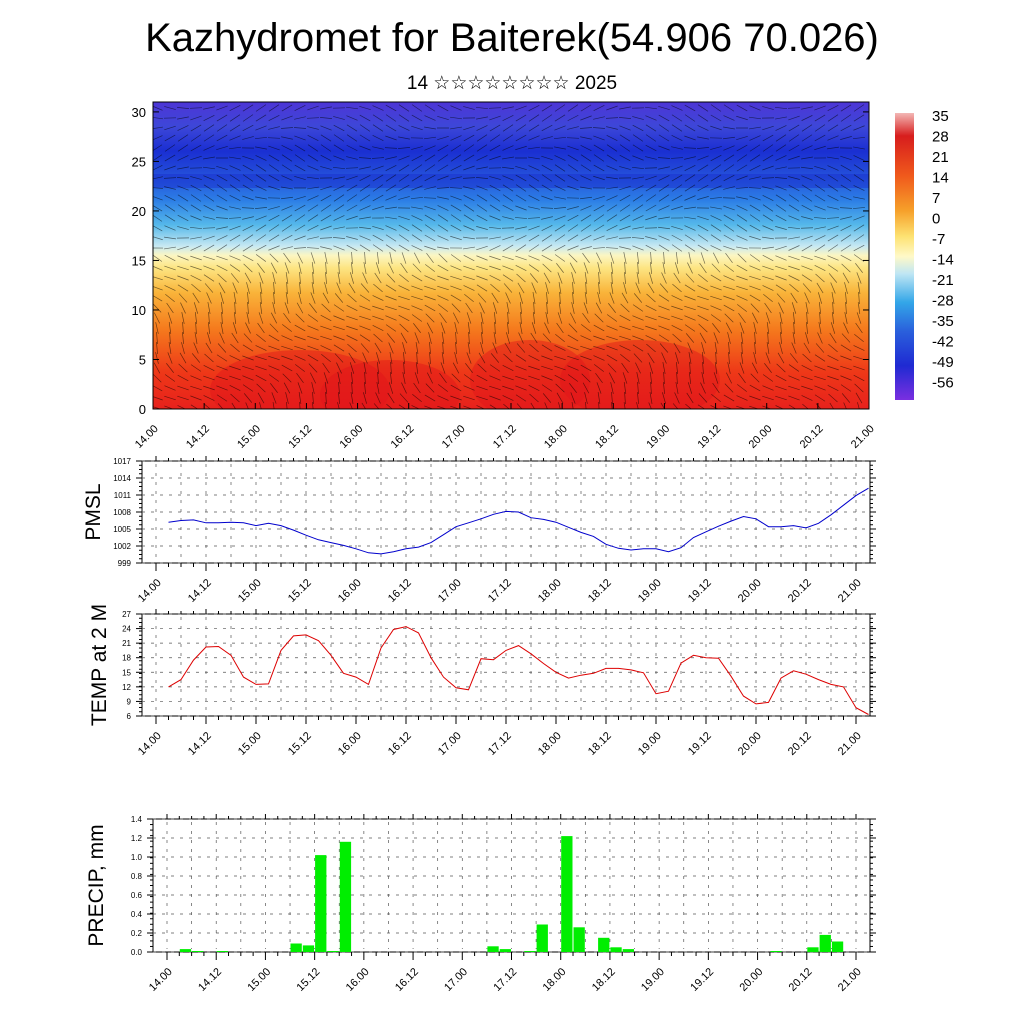 This screenshot has height=1024, width=1024. What do you see at coordinates (296, 947) in the screenshot?
I see `precip-bar` at bounding box center [296, 947].